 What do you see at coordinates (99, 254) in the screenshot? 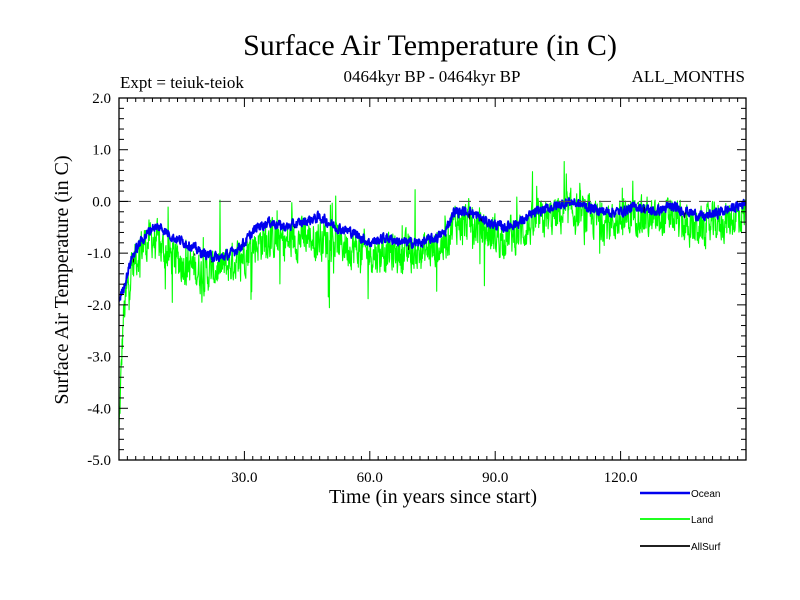
I see `y-tick-label: -1.0` at bounding box center [99, 254].